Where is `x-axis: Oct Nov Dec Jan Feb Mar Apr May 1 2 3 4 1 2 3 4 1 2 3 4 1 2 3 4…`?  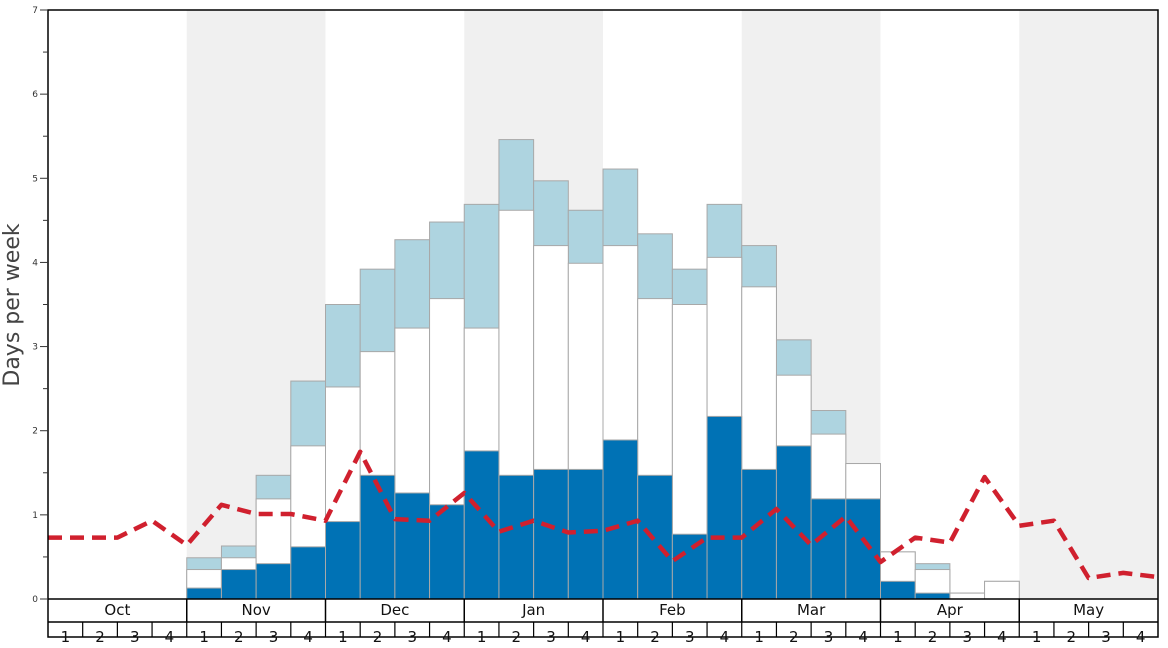 x-axis: Oct Nov Dec Jan Feb Mar Apr May 1 2 3 4 1 2 3 4 1 2 3 4 1 2 3 4… is located at coordinates (603, 622).